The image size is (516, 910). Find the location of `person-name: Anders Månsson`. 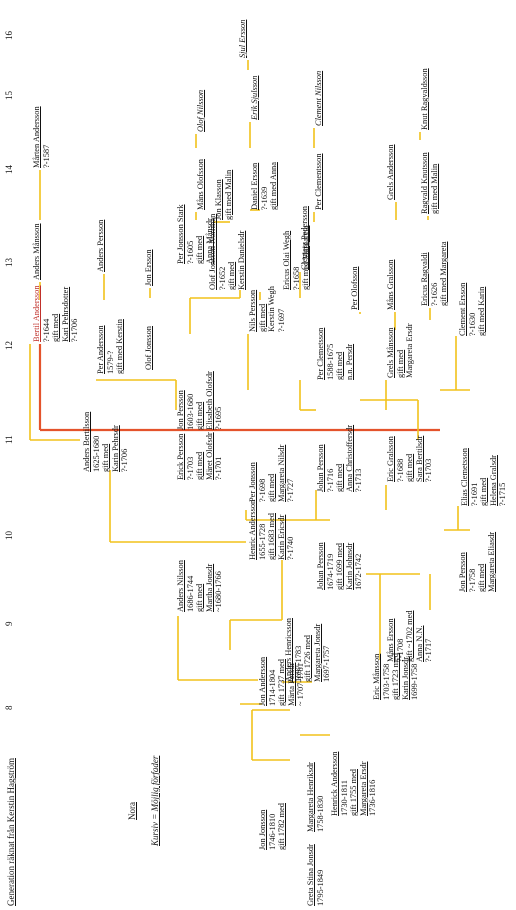

person-name: Anders Månsson is located at coordinates (36, 251).